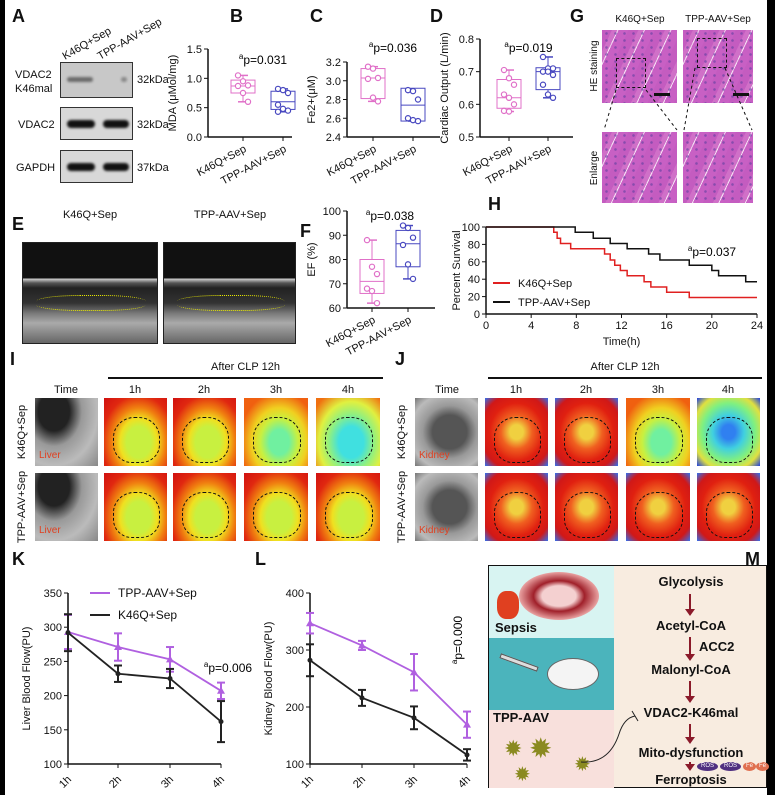 This screenshot has height=795, width=775. I want to click on he-image-k46q, so click(639, 66).